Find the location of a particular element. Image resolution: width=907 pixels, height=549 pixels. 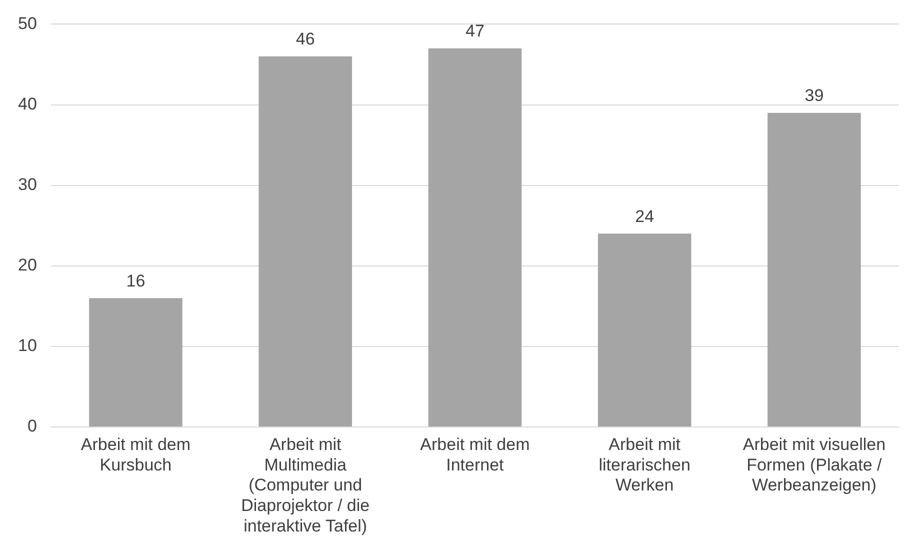

data-label: 46 is located at coordinates (305, 39).